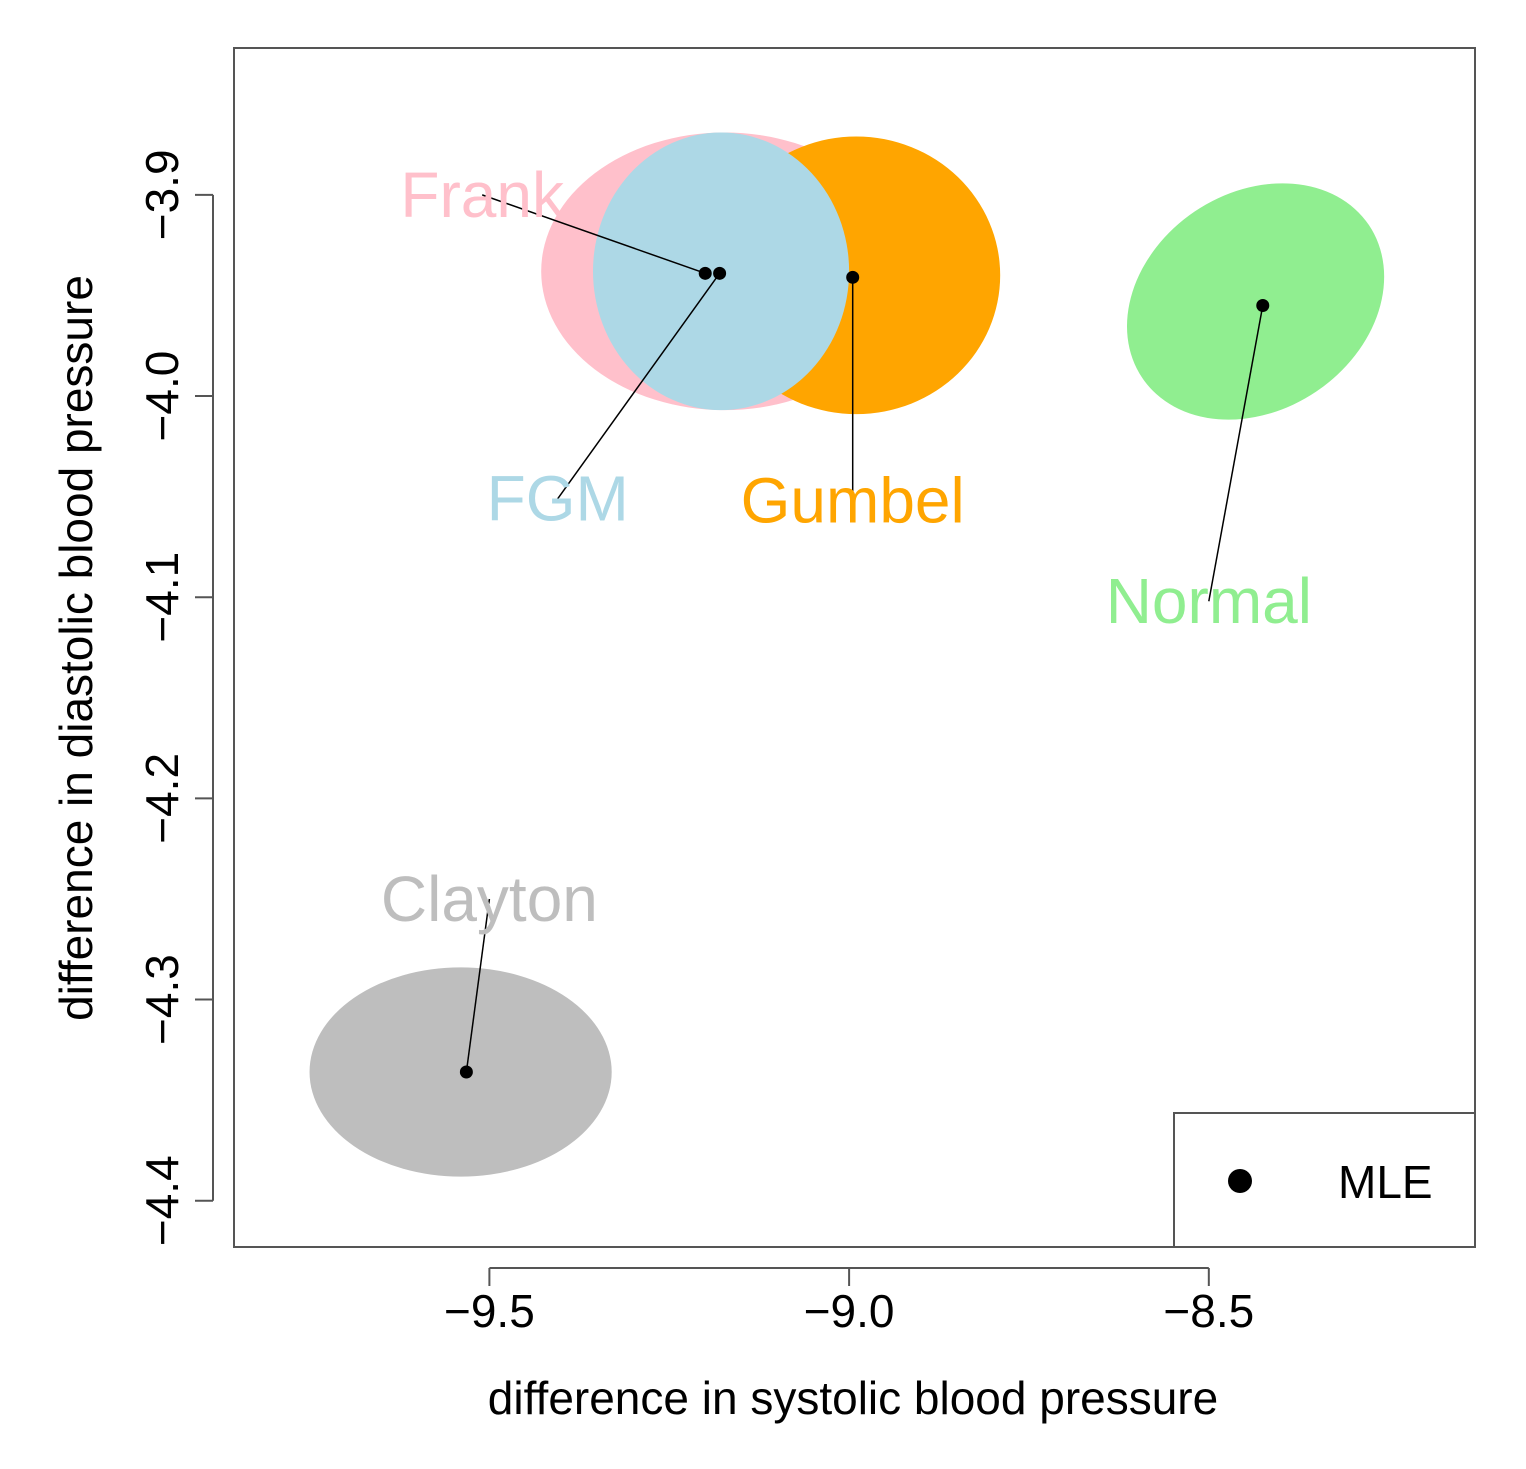 The image size is (1526, 1469). I want to click on y-tick-label-0: −3.9, so click(162, 194).